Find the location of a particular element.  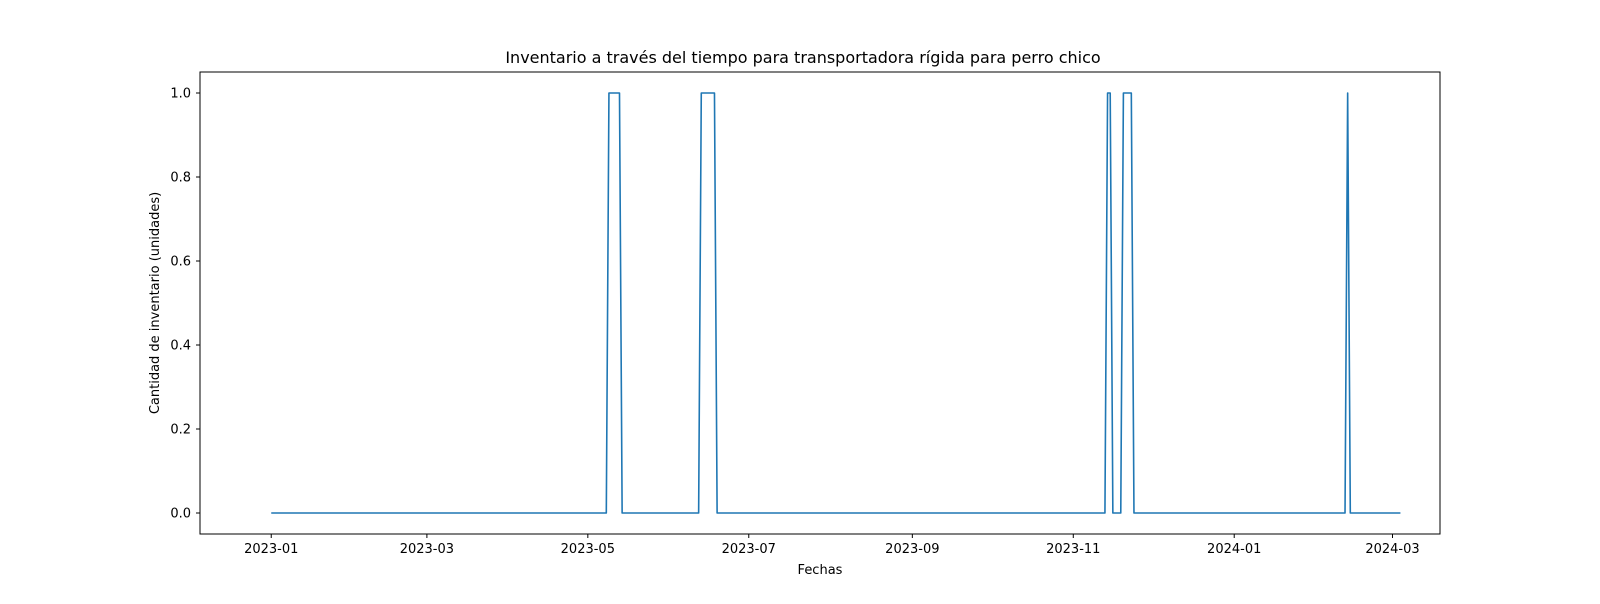

y-tick-label: 0.0 is located at coordinates (180, 514).